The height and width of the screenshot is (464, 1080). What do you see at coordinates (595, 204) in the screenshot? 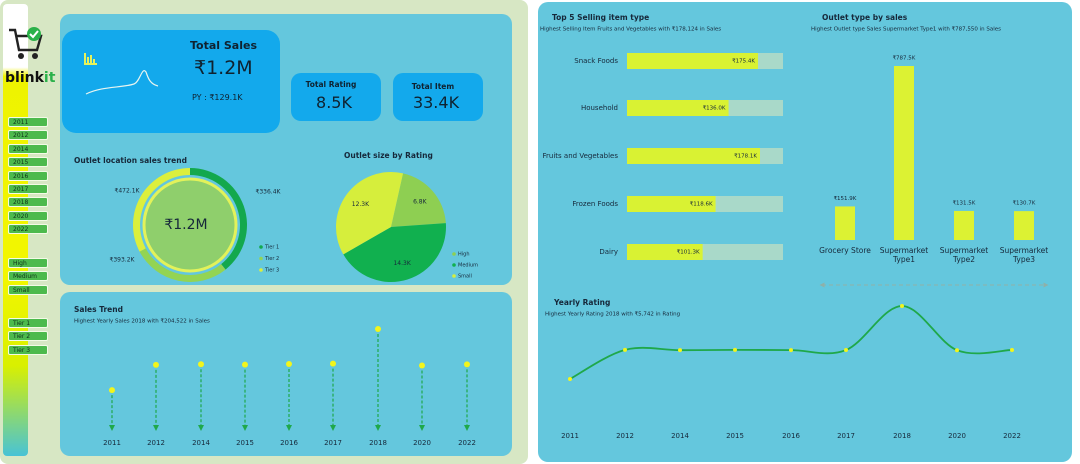
I see `y-tick-label: Frozen Foods` at bounding box center [595, 204].